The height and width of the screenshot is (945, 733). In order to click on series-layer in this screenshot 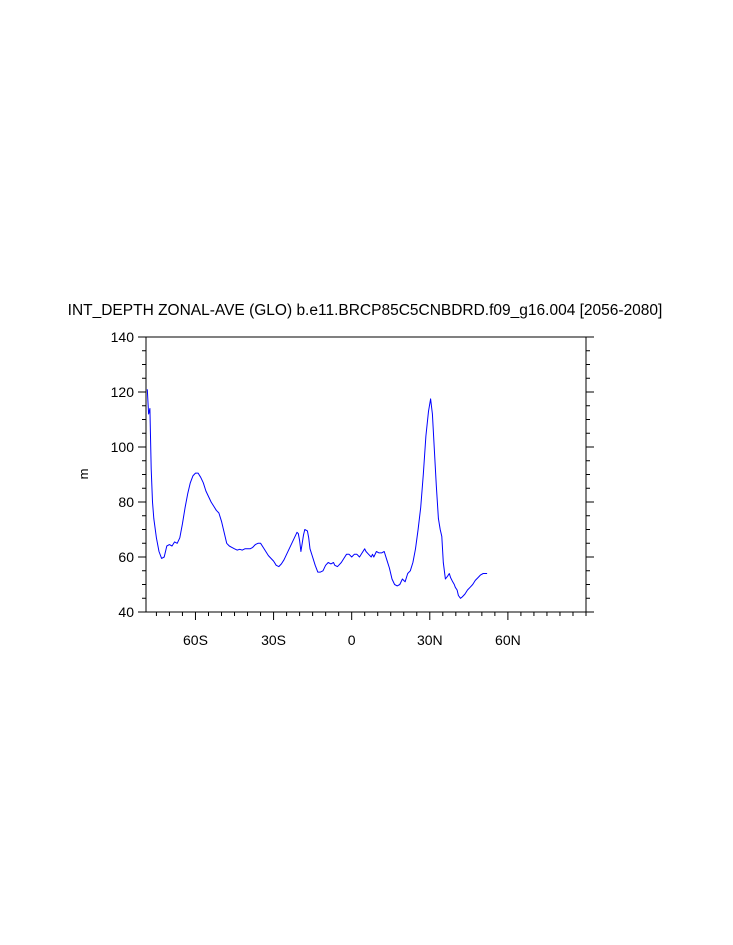, I will do `click(317, 494)`.